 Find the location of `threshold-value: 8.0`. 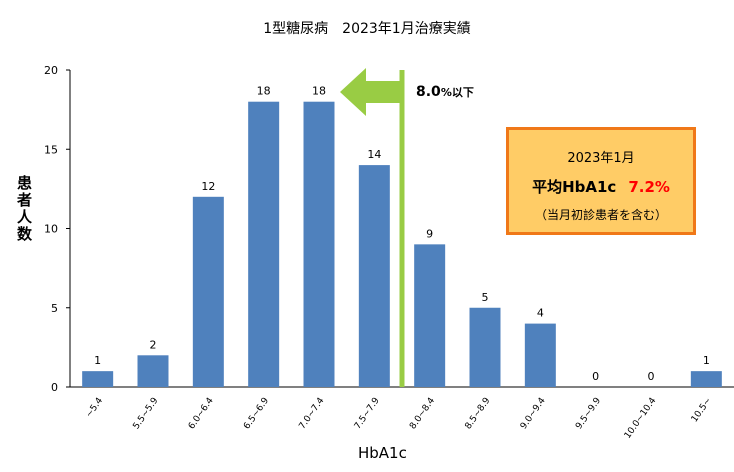

threshold-value: 8.0 is located at coordinates (428, 92).